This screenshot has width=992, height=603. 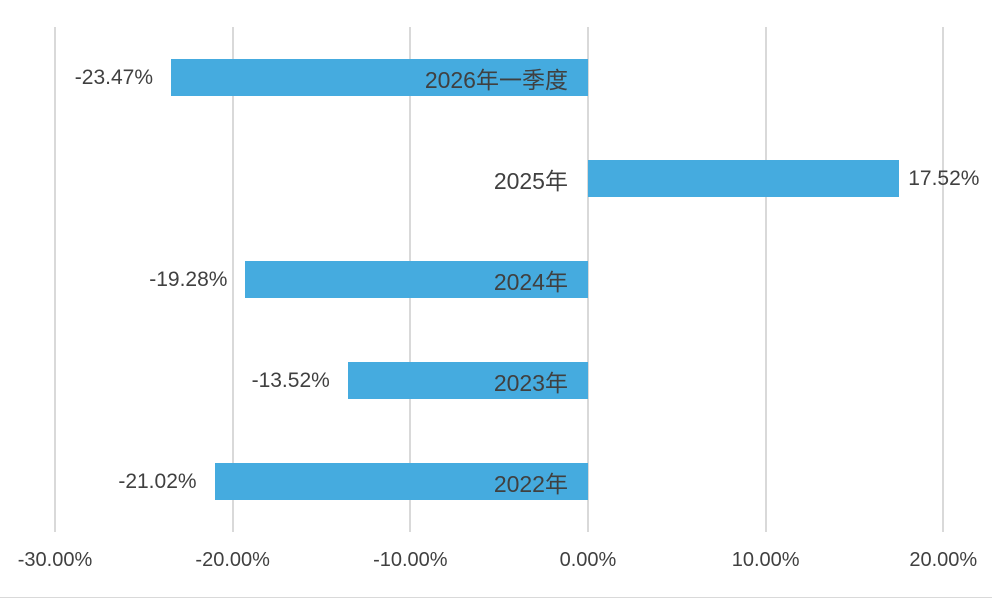 I want to click on category-label: 2023年, so click(x=530, y=382).